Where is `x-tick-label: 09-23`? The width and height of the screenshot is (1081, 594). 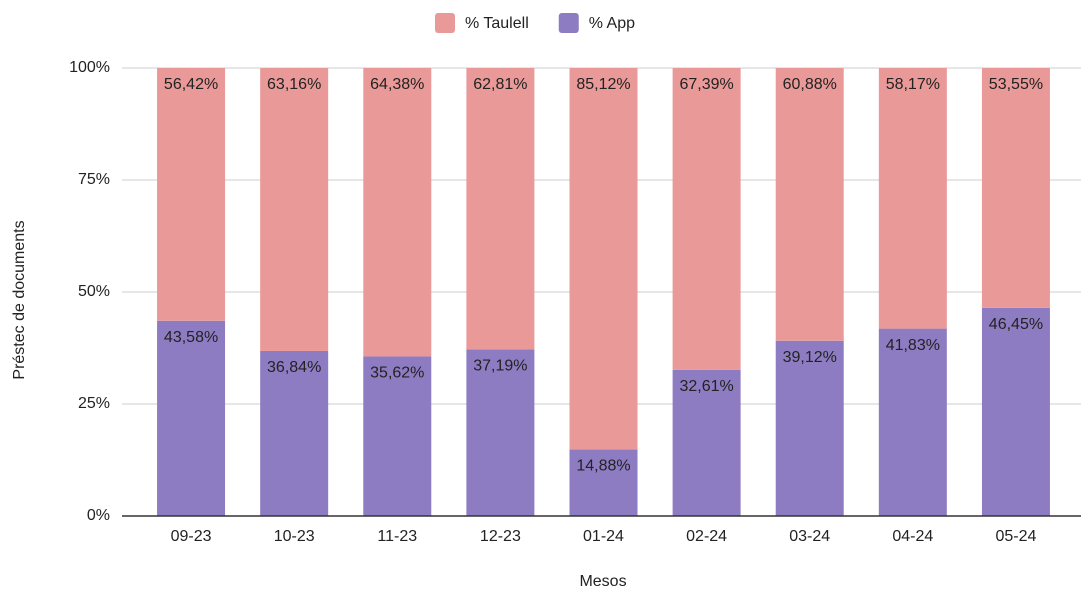 x-tick-label: 09-23 is located at coordinates (191, 536).